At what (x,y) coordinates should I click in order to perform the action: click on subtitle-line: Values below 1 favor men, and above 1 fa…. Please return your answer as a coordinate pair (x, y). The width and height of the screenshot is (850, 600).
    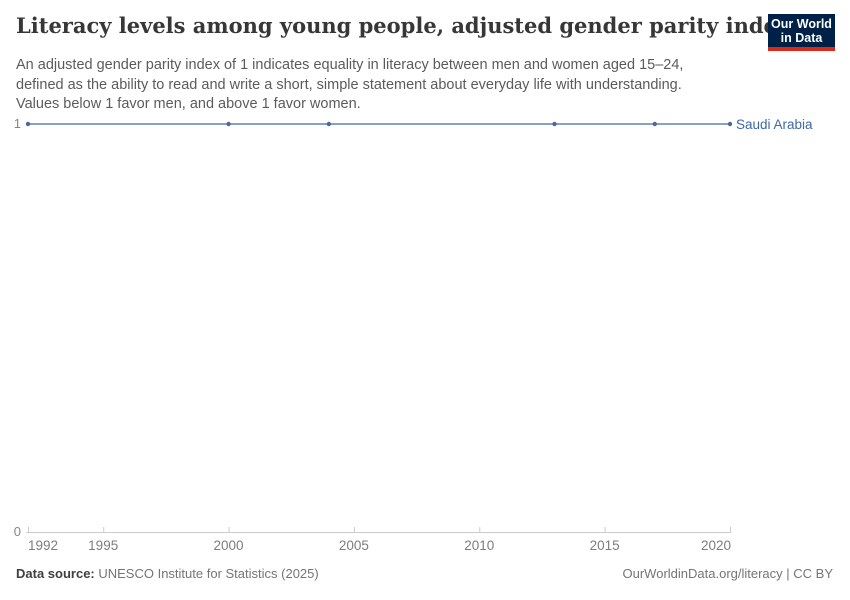
    Looking at the image, I should click on (188, 104).